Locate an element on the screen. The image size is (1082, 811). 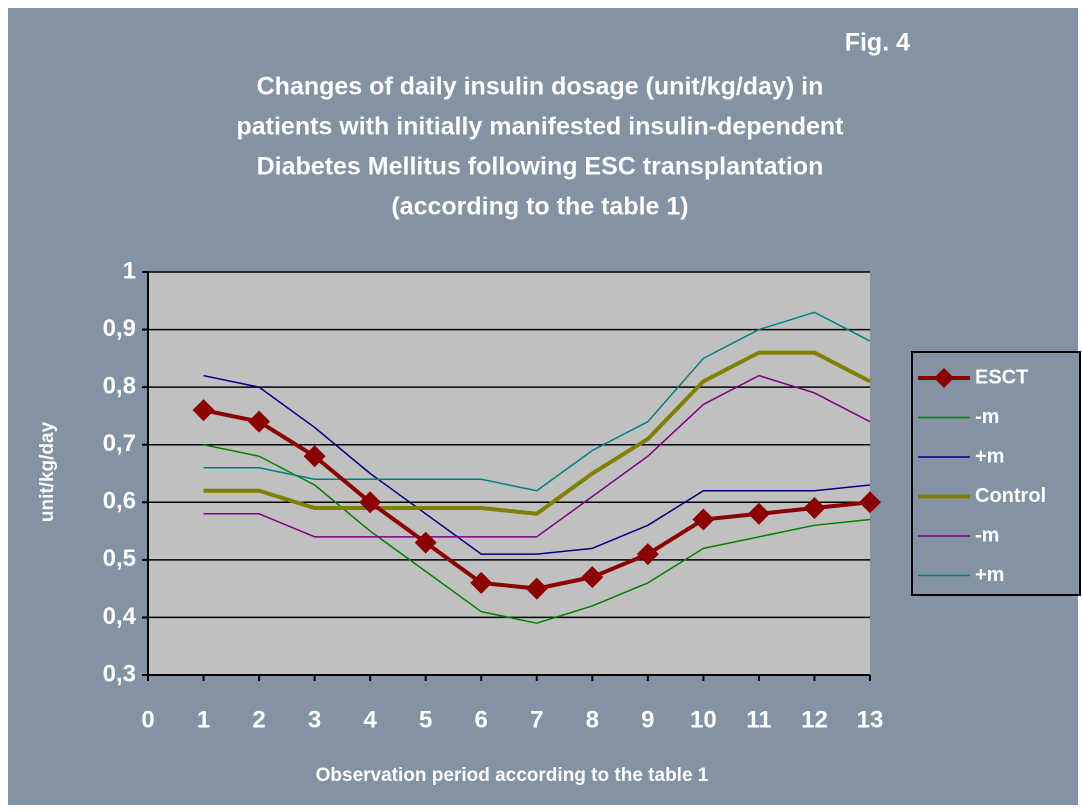
x-tick-label: 11 is located at coordinates (758, 719).